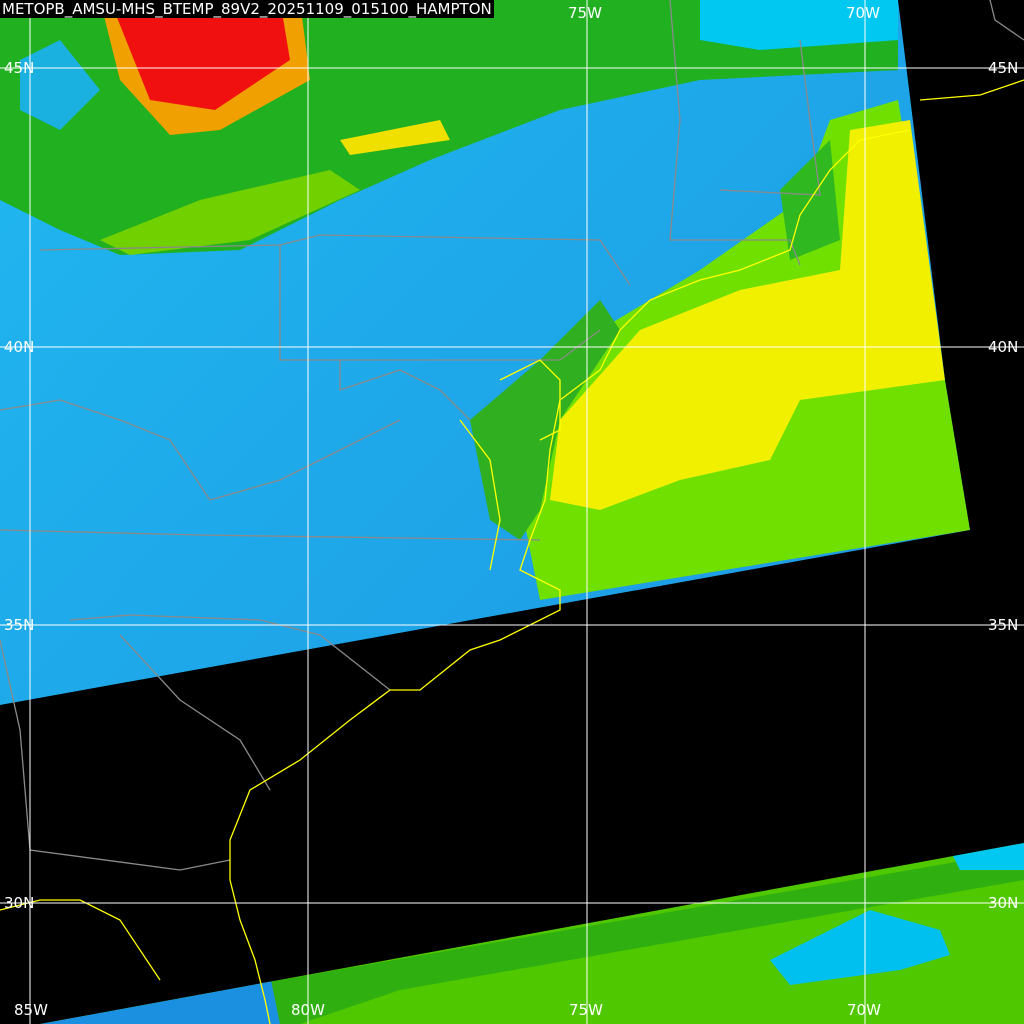 This screenshot has height=1024, width=1024. Describe the element at coordinates (863, 13) in the screenshot. I see `lon-label-top-70w: 70W` at that location.